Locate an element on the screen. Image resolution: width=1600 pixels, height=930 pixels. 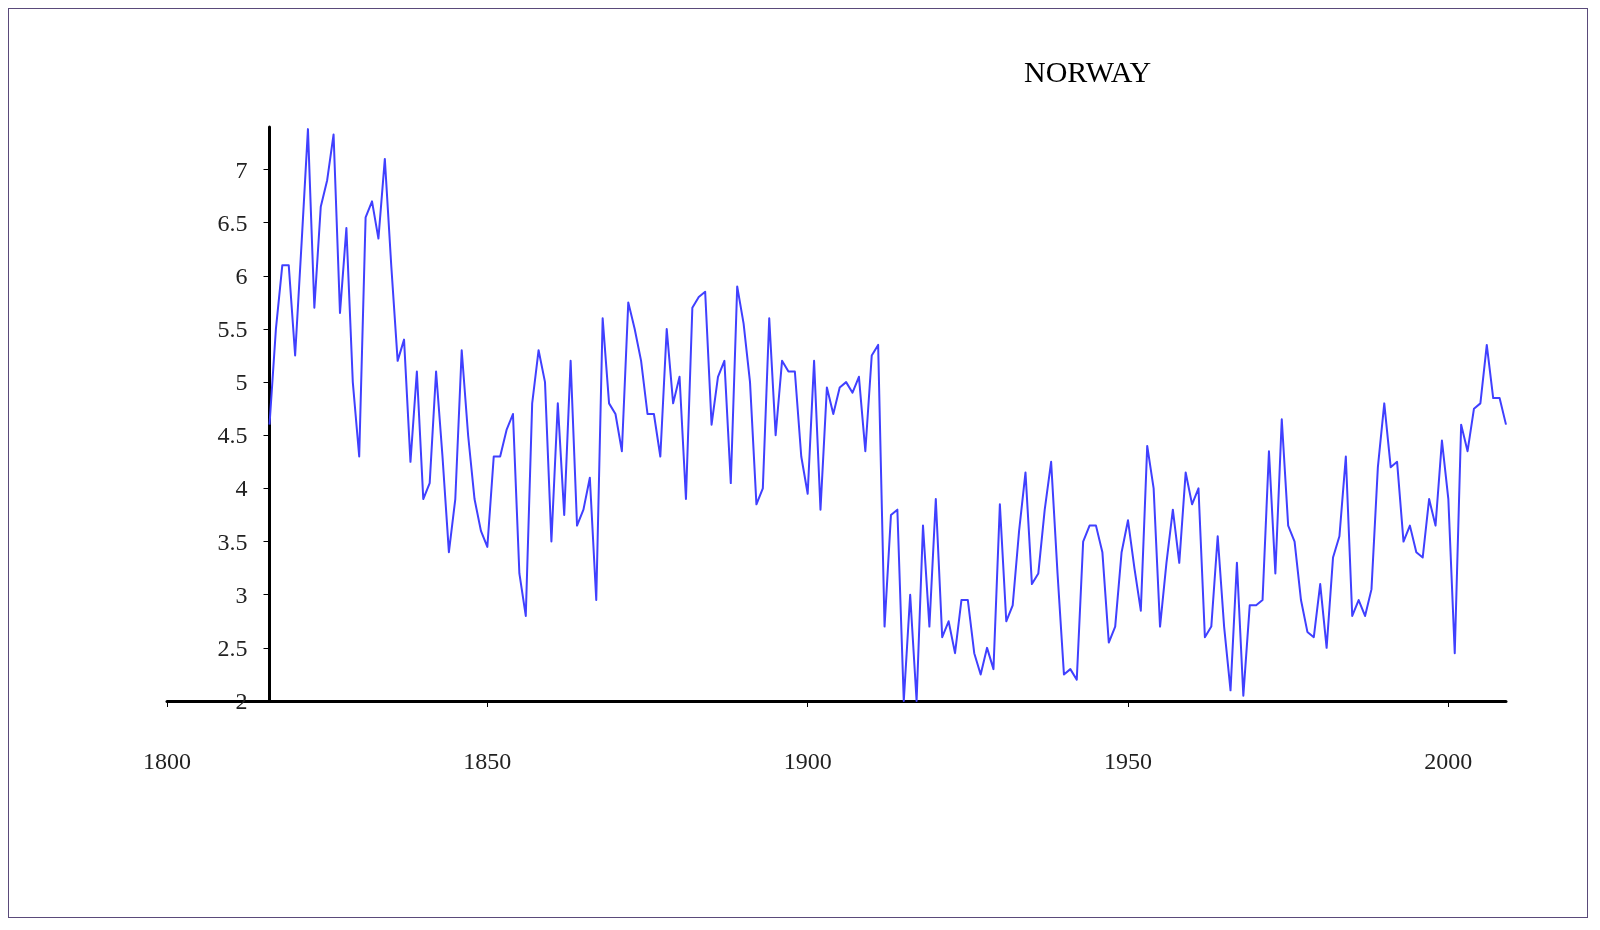
x-tick-label: 1900 is located at coordinates (807, 761).